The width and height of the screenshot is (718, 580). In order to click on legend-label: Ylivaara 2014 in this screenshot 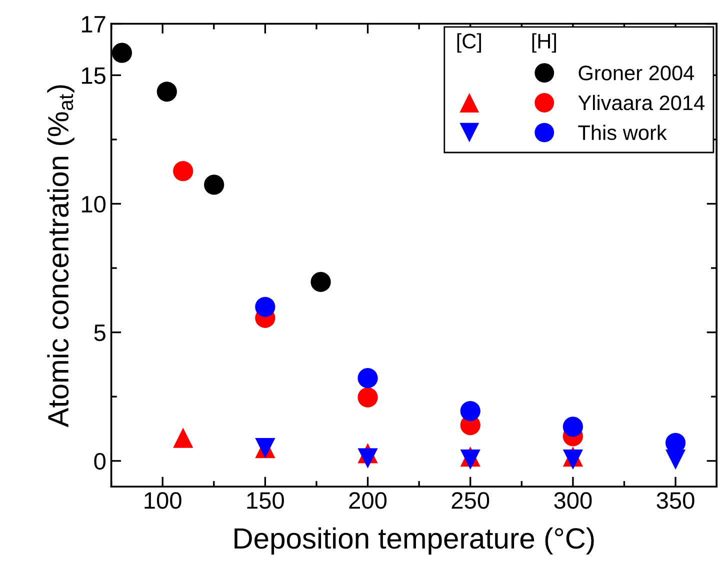, I will do `click(641, 102)`.